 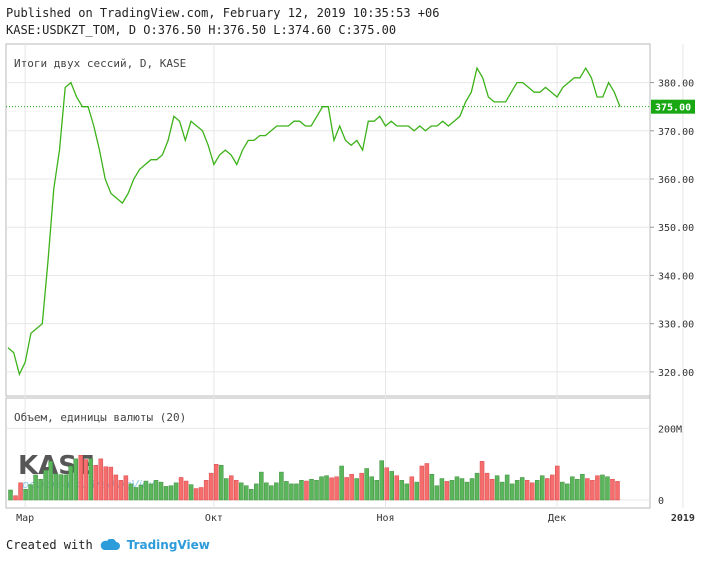 I want to click on last-price-label: 375.00, so click(x=673, y=108).